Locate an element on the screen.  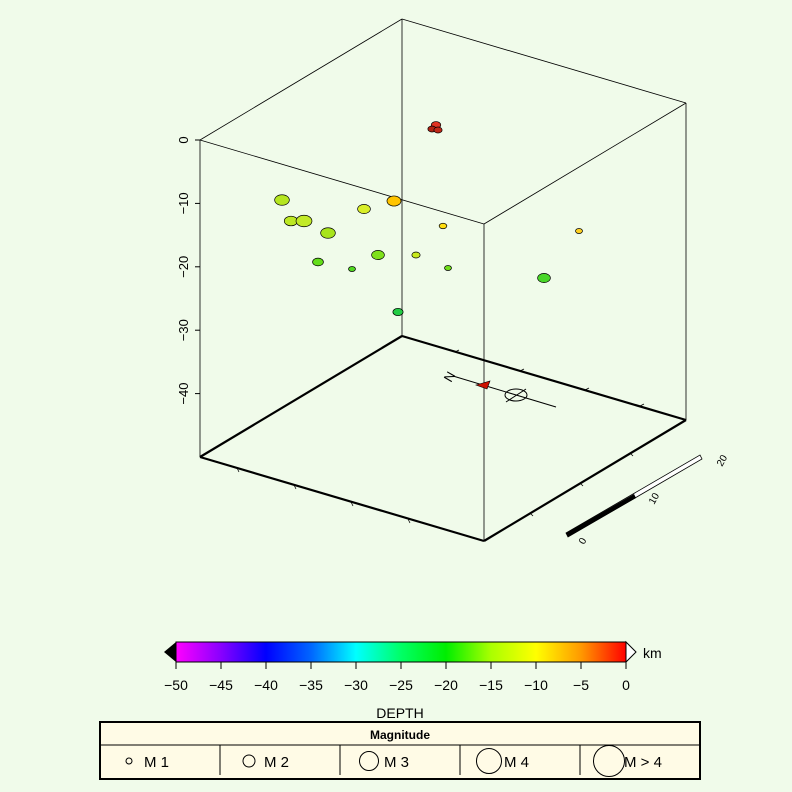
scale-label-20: 20 is located at coordinates (722, 461).